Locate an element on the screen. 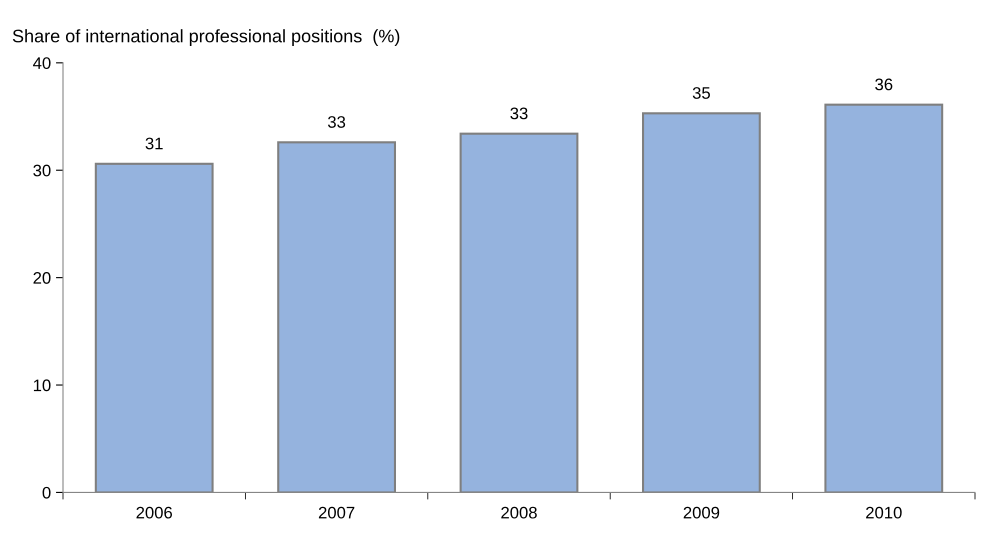 The image size is (1000, 537). chart-title: Share of international professional positions (%) is located at coordinates (206, 37).